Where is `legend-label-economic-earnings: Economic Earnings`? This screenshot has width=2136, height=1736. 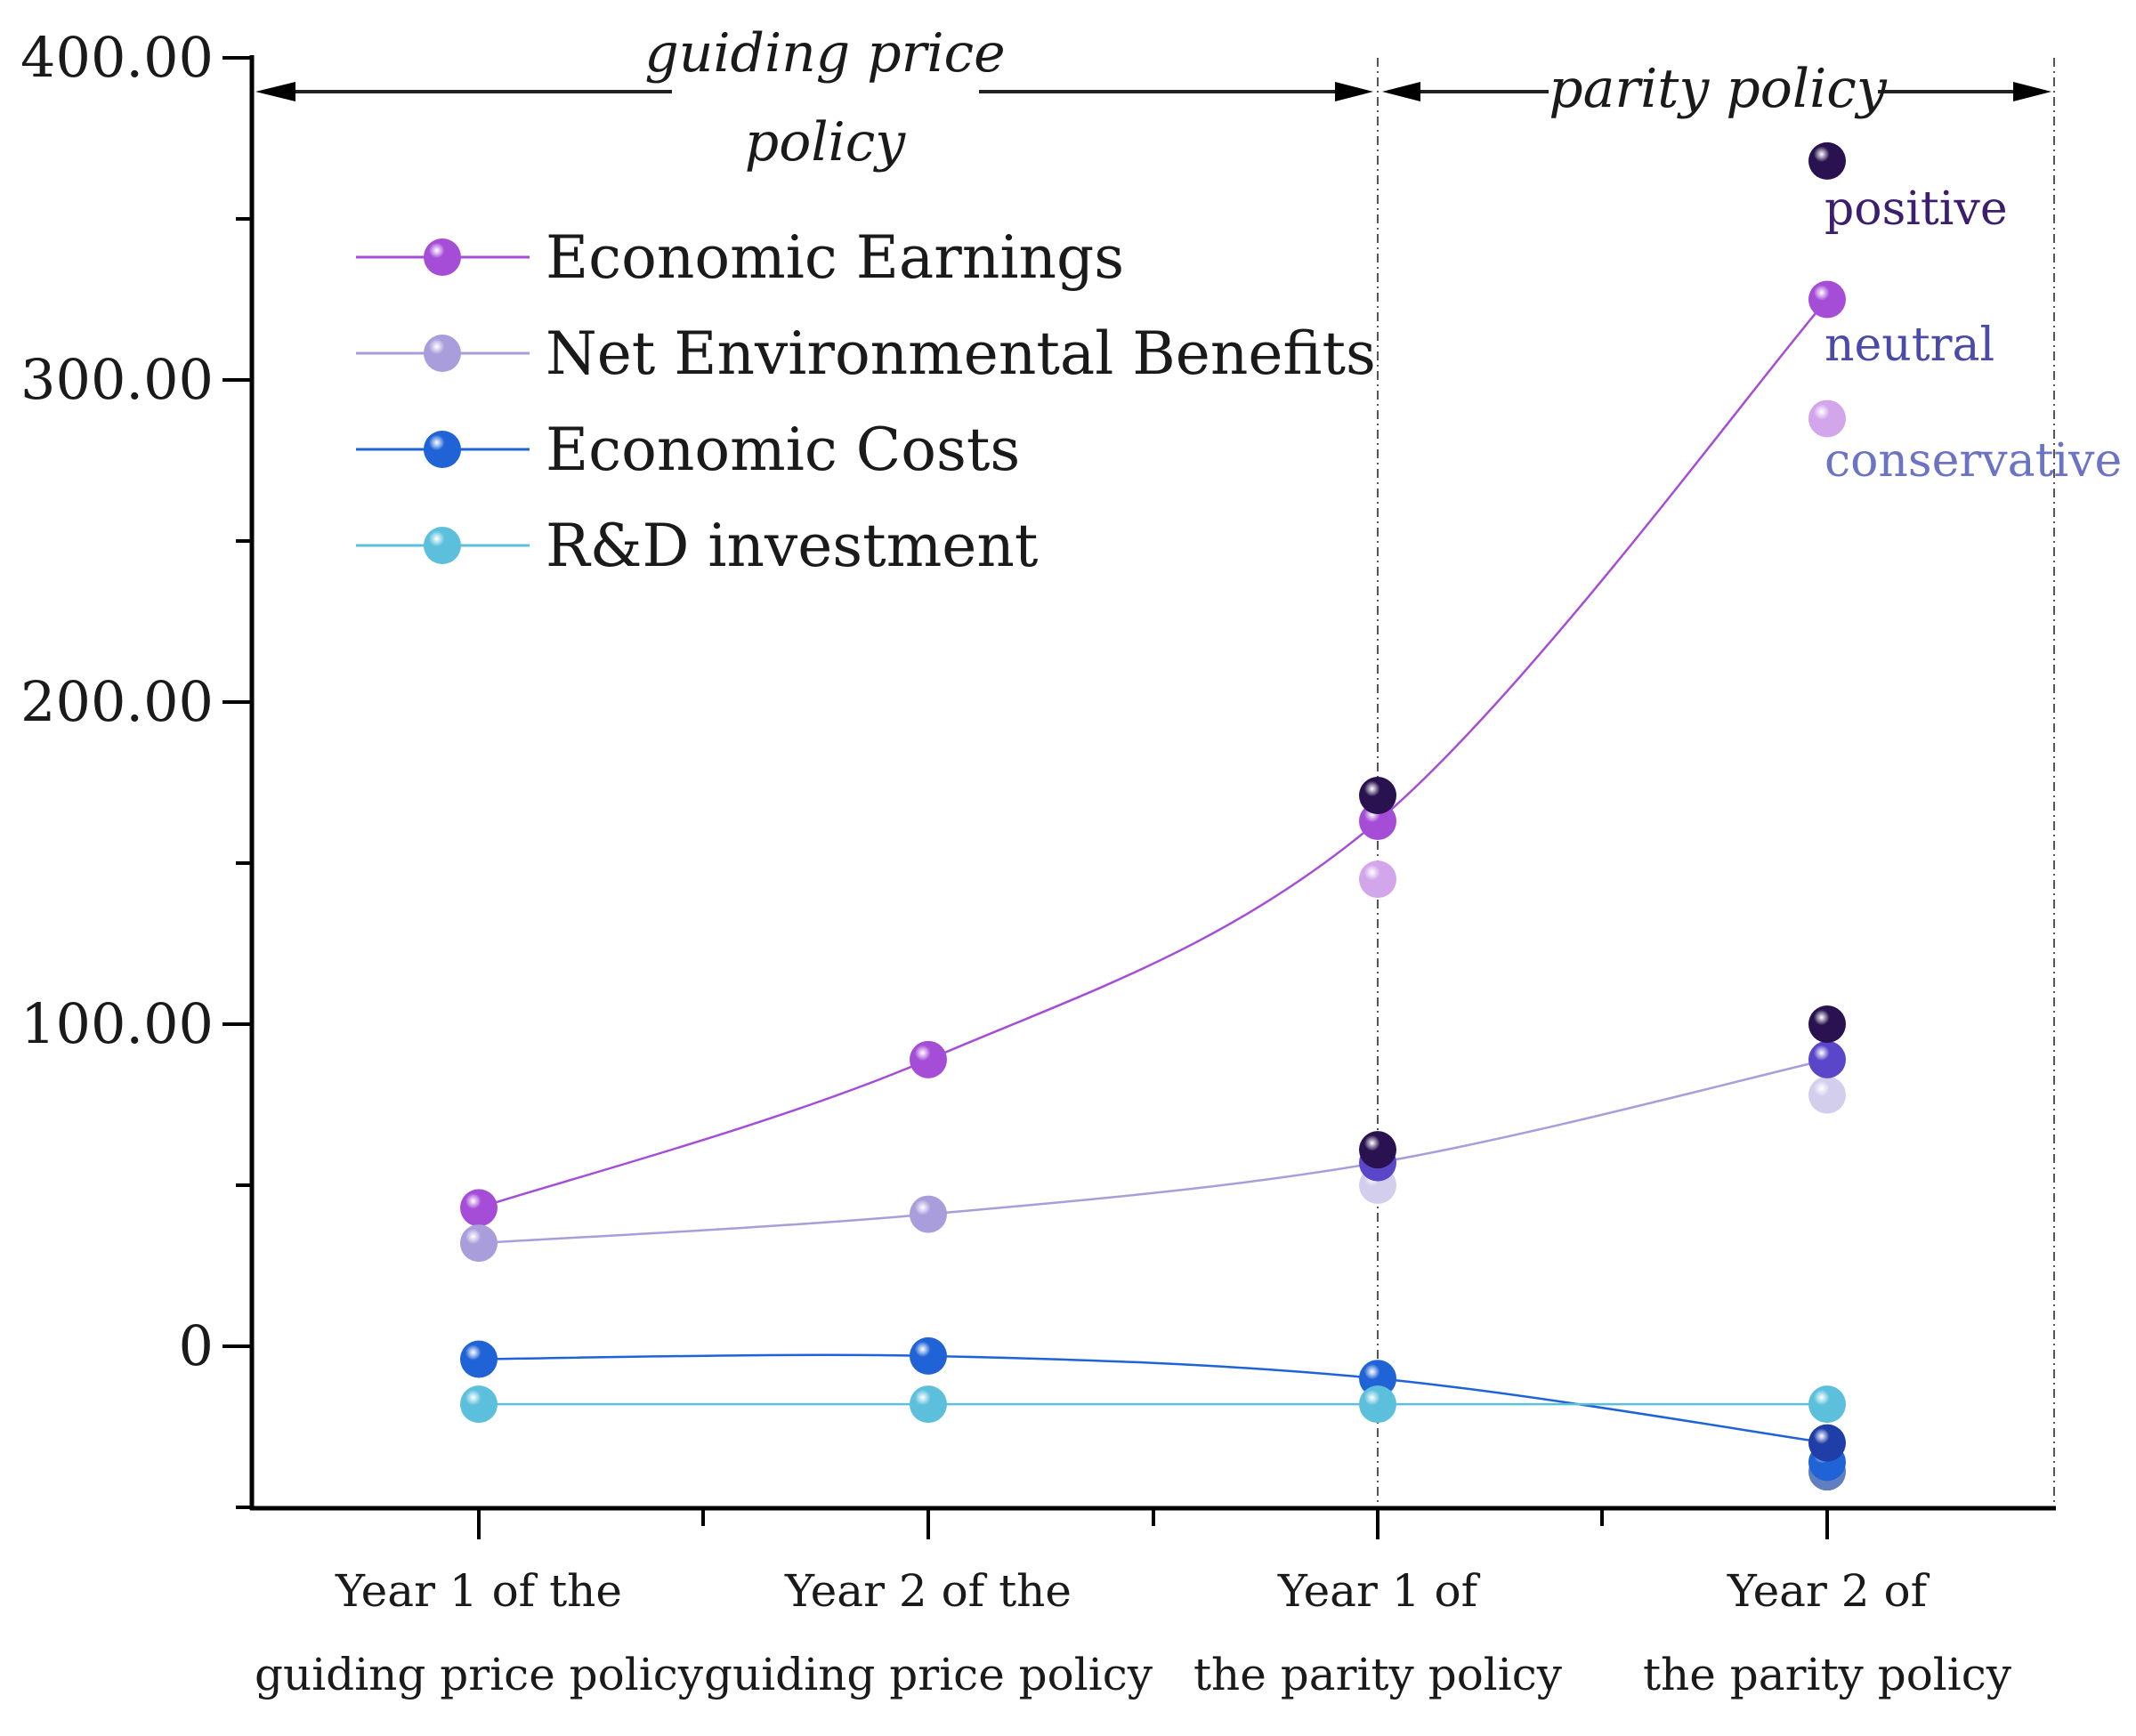
legend-label-economic-earnings: Economic Earnings is located at coordinates (835, 257).